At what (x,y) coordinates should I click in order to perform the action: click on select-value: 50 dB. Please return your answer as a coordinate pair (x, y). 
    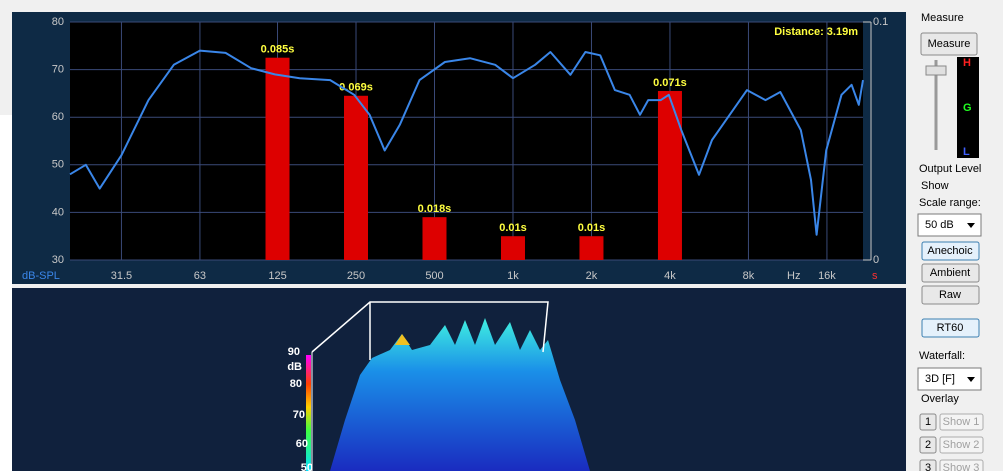
    Looking at the image, I should click on (939, 225).